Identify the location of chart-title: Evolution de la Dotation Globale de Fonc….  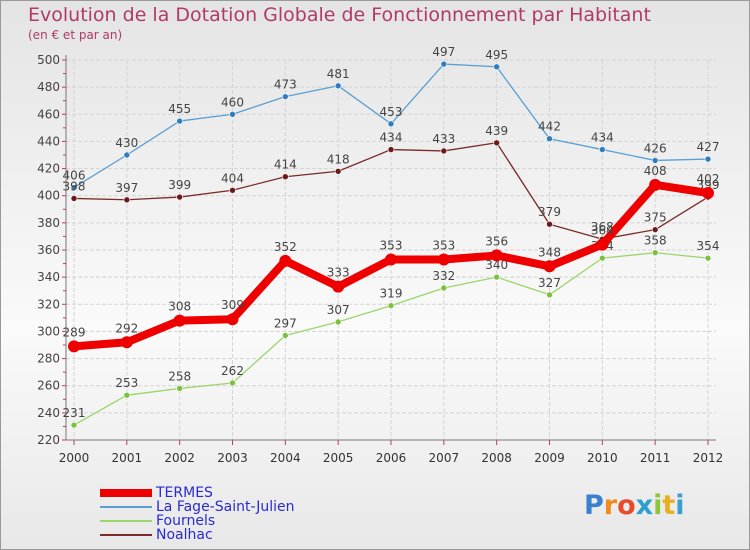
(339, 15).